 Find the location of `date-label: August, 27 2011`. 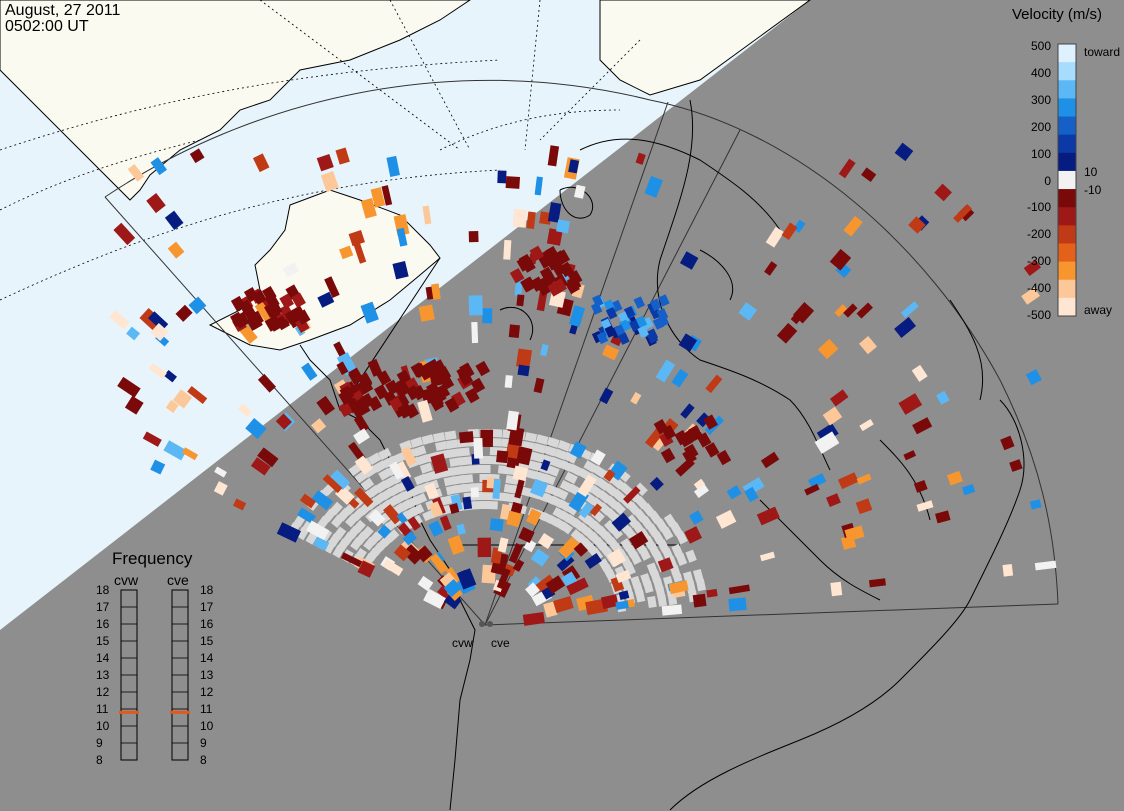

date-label: August, 27 2011 is located at coordinates (63, 10).